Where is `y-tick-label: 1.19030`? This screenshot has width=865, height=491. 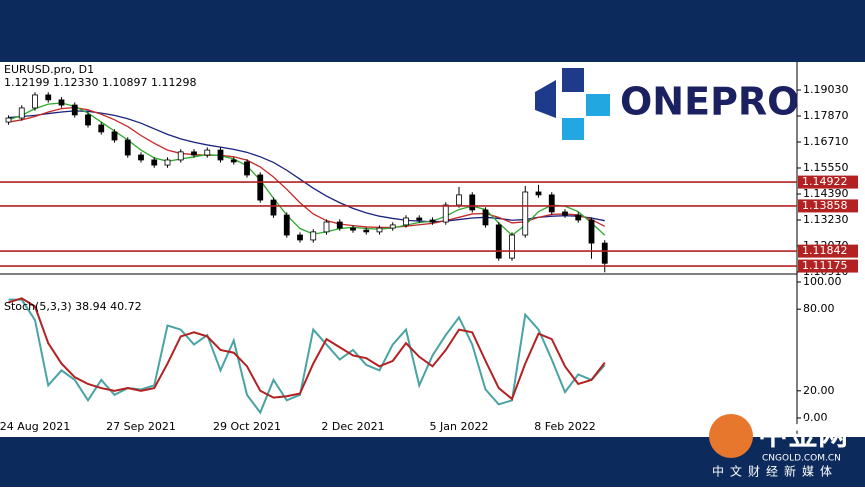
y-tick-label: 1.19030 is located at coordinates (826, 89).